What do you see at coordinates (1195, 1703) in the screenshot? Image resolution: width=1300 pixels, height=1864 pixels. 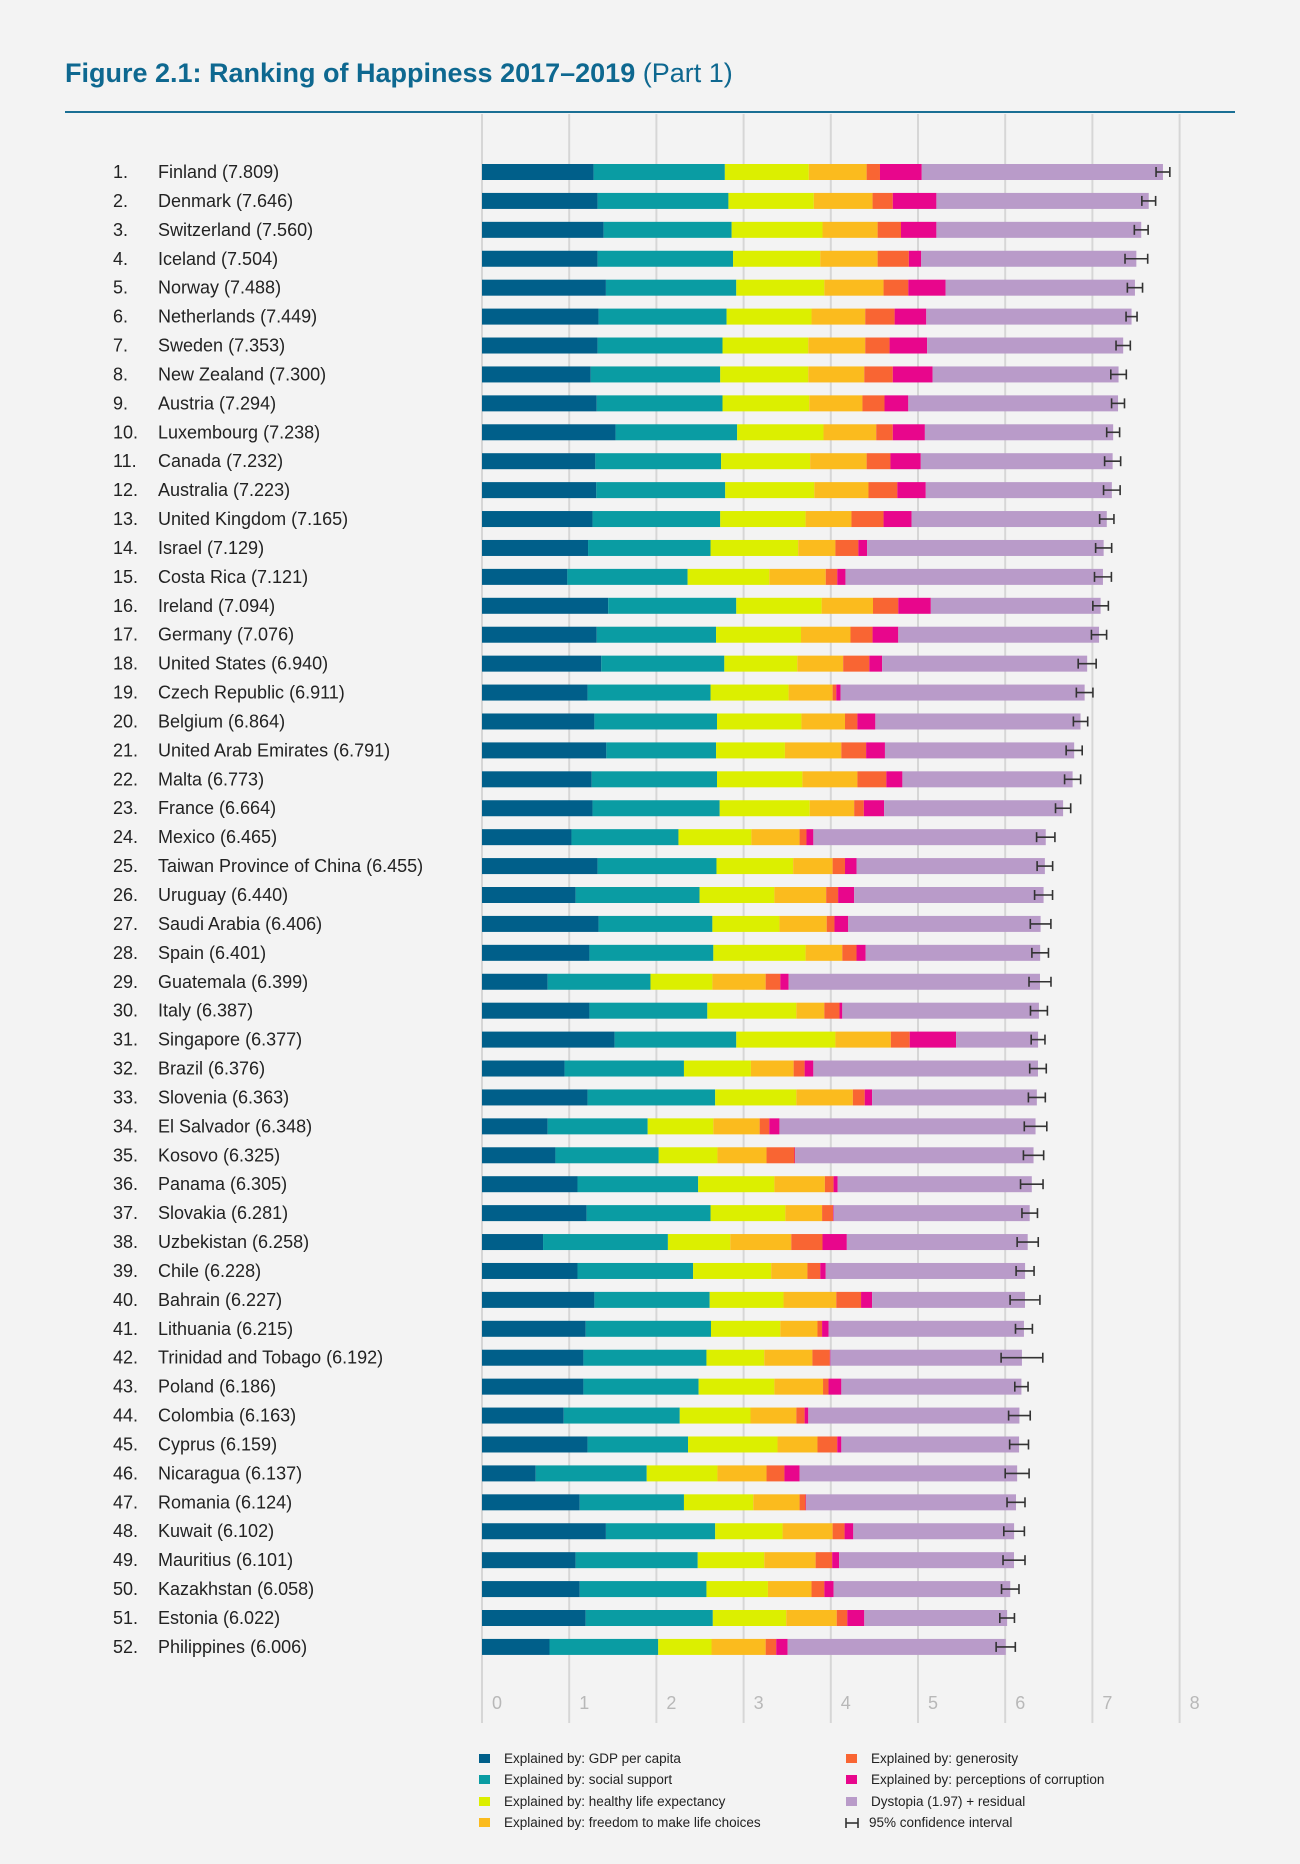 I see `x-tick-label: 8` at bounding box center [1195, 1703].